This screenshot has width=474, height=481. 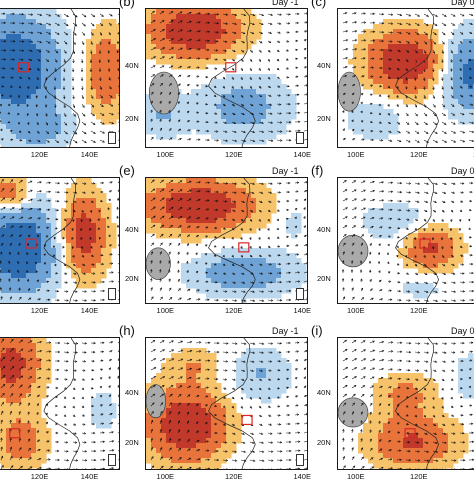 What do you see at coordinates (40, 310) in the screenshot?
I see `lon-tick-label: 120E` at bounding box center [40, 310].